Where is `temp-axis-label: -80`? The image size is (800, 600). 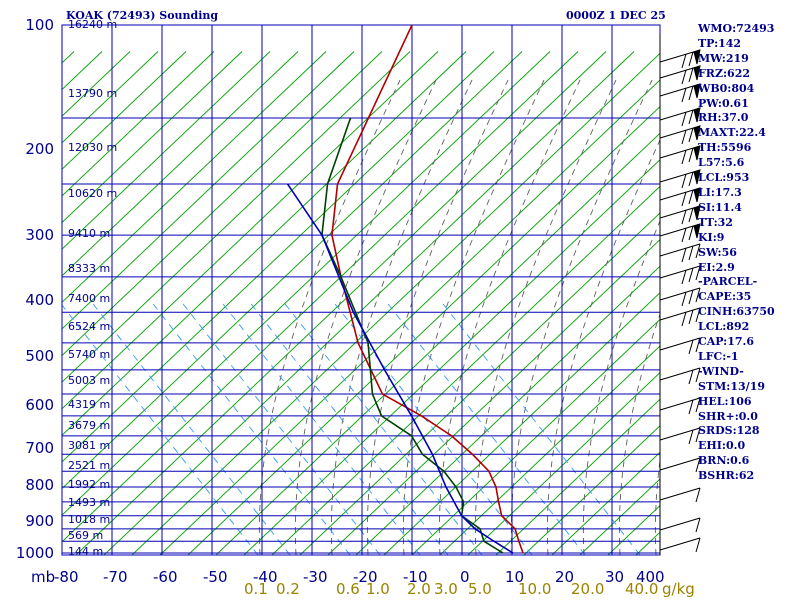
temp-axis-label: -80 is located at coordinates (66, 577).